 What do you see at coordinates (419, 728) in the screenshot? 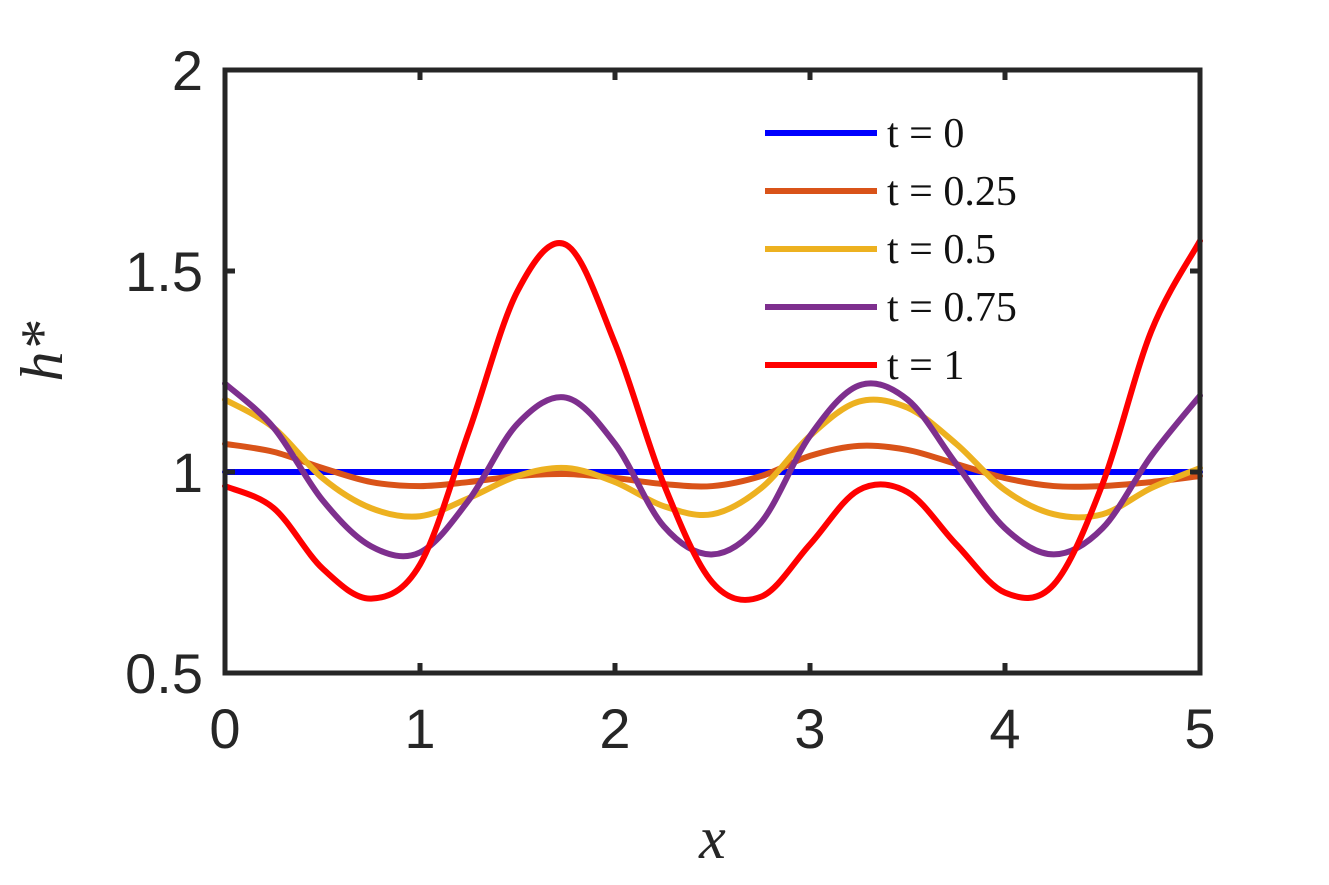
I see `x-tick-label: 1` at bounding box center [419, 728].